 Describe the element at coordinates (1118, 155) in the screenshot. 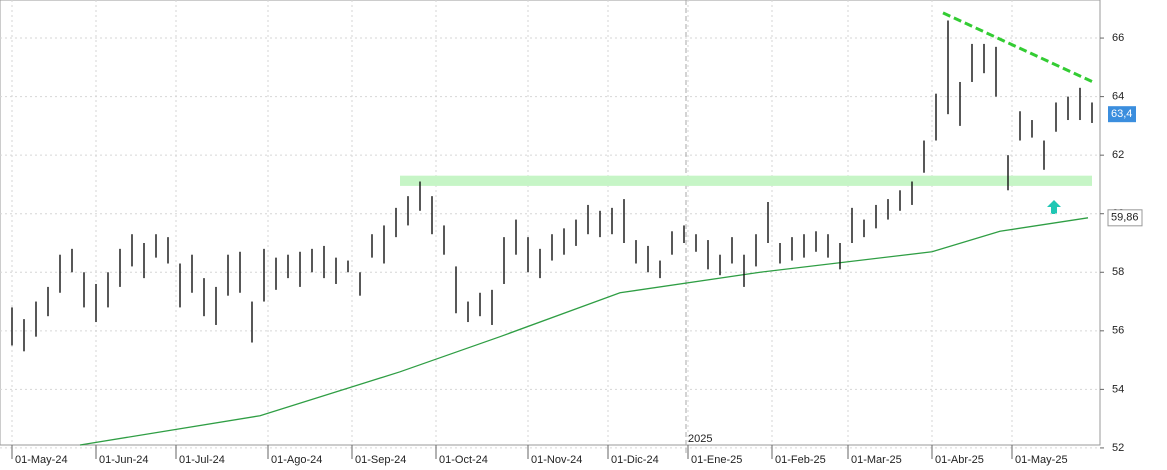

I see `y-tick-label: 62` at that location.